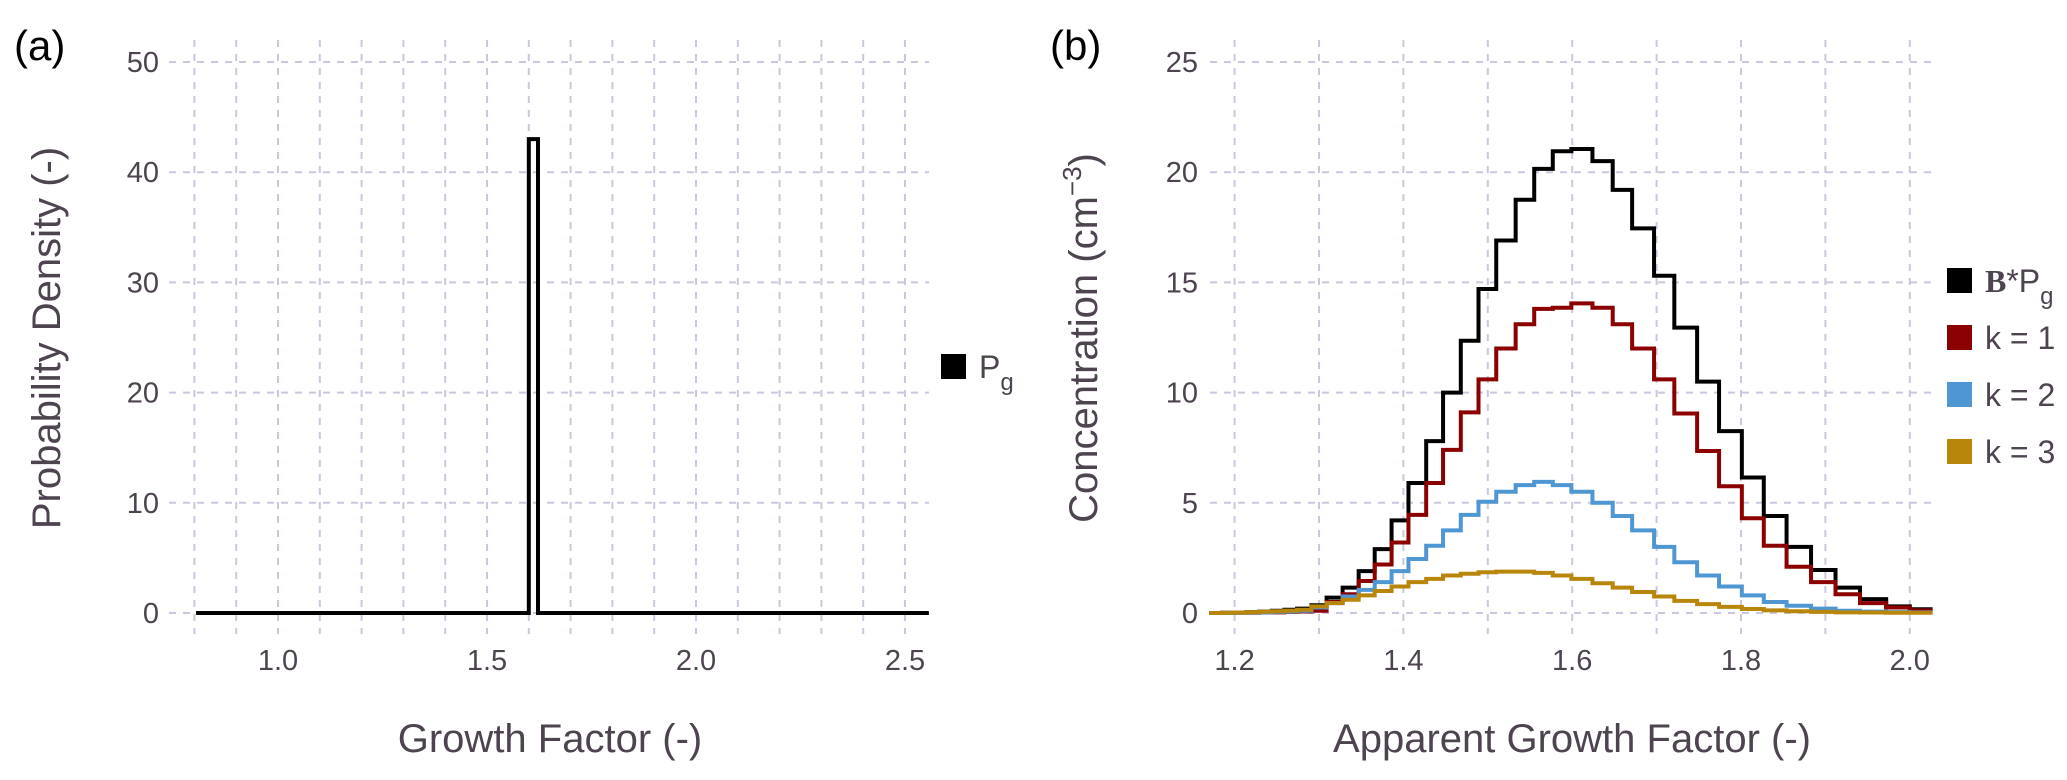 This screenshot has height=780, width=2067. What do you see at coordinates (1741, 661) in the screenshot?
I see `panel-b-x-tick-label: 1.8` at bounding box center [1741, 661].